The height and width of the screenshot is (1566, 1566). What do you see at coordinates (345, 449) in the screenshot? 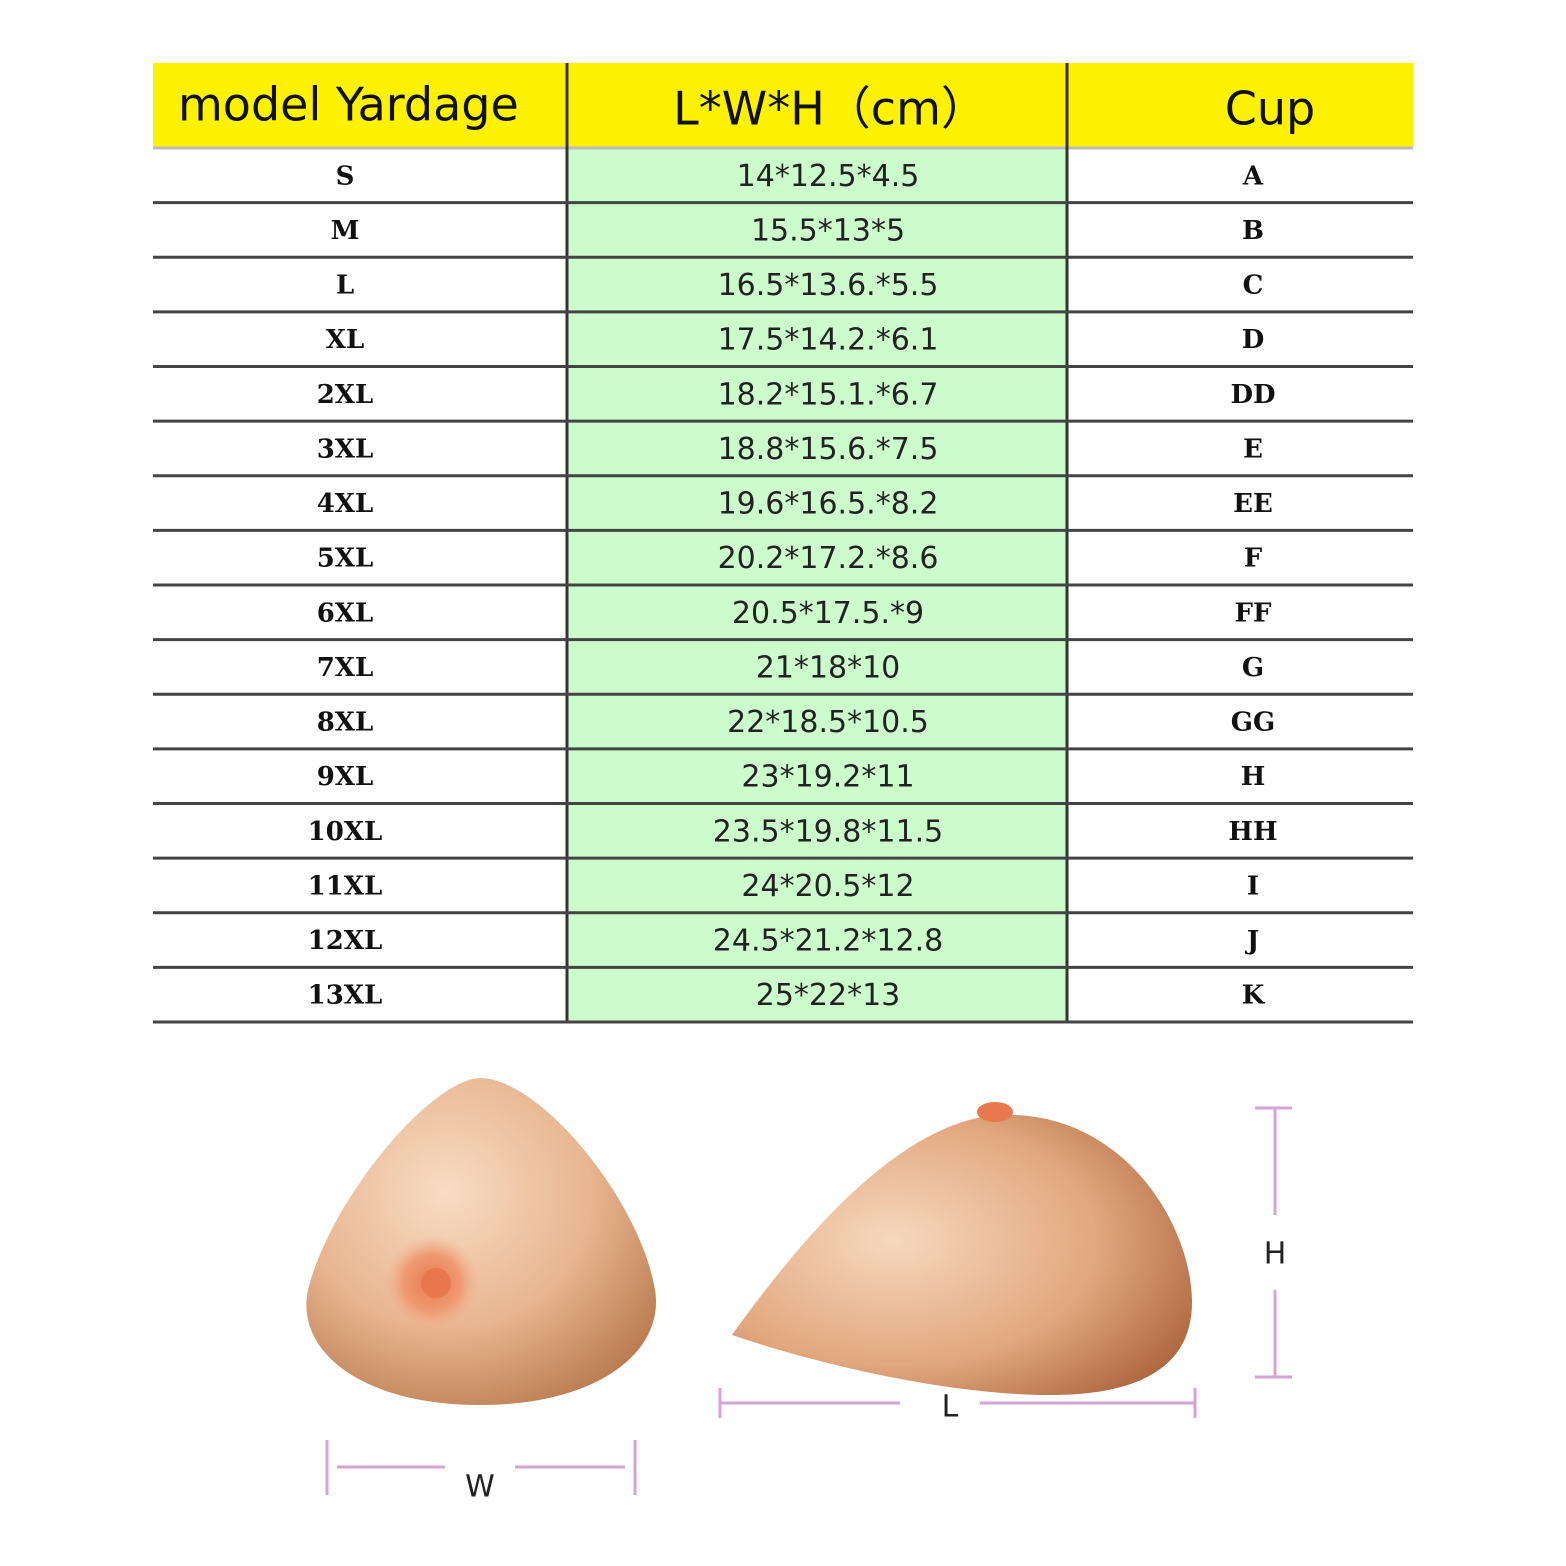
I see `table-cell: 3XL` at bounding box center [345, 449].